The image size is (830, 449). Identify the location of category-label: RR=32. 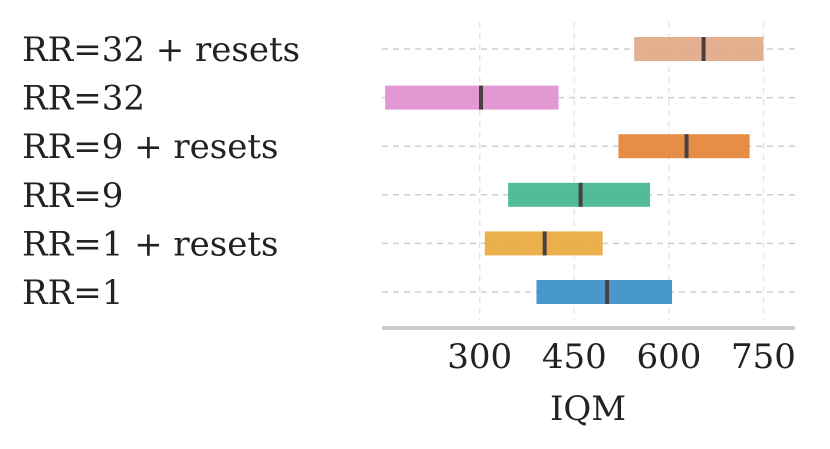
(83, 99).